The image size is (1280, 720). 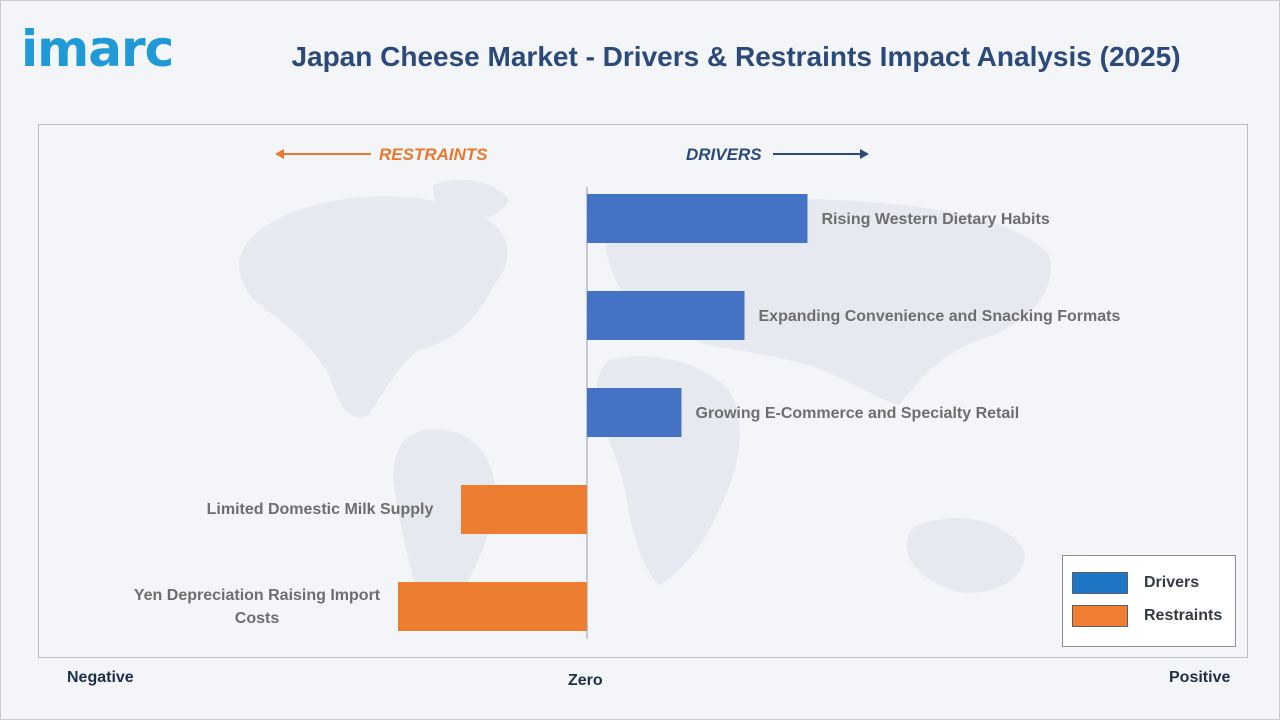 I want to click on legend-label-restraints: Restraints, so click(x=1183, y=615).